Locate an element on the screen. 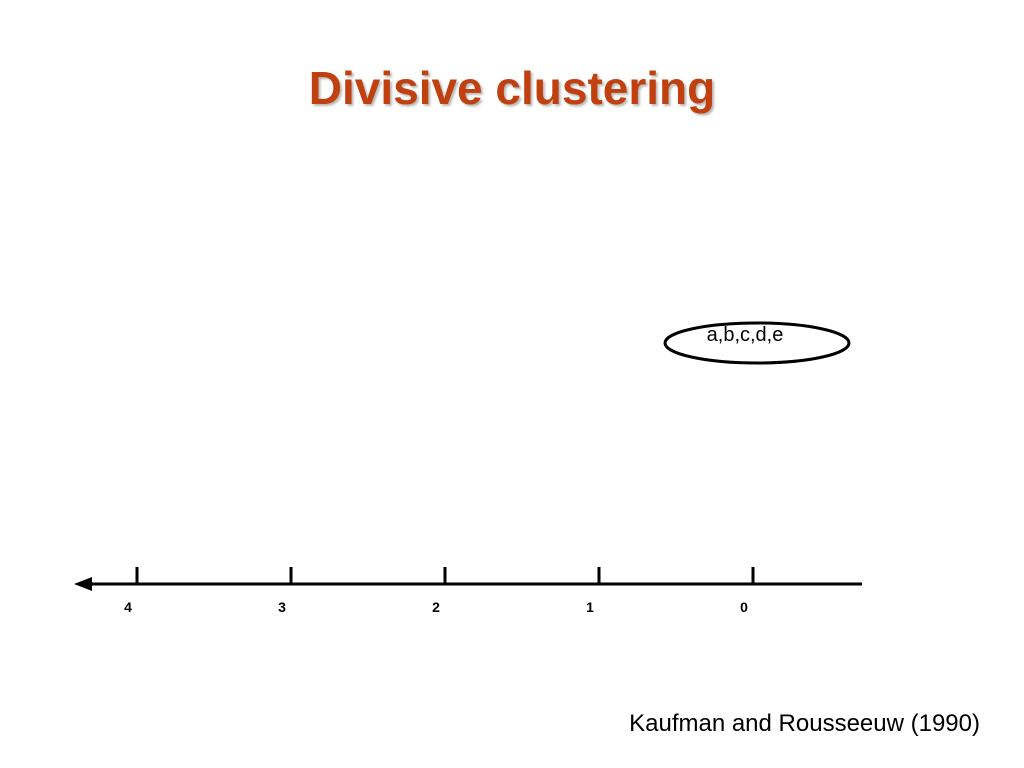 The image size is (1024, 768). axis-ticks: 4 3 2 1 0 is located at coordinates (439, 591).